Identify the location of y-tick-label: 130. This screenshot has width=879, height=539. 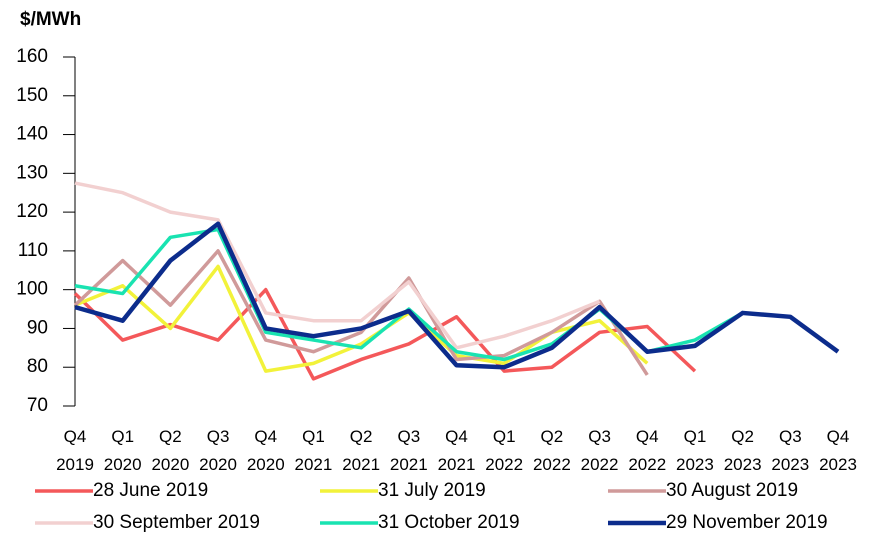
(32, 172).